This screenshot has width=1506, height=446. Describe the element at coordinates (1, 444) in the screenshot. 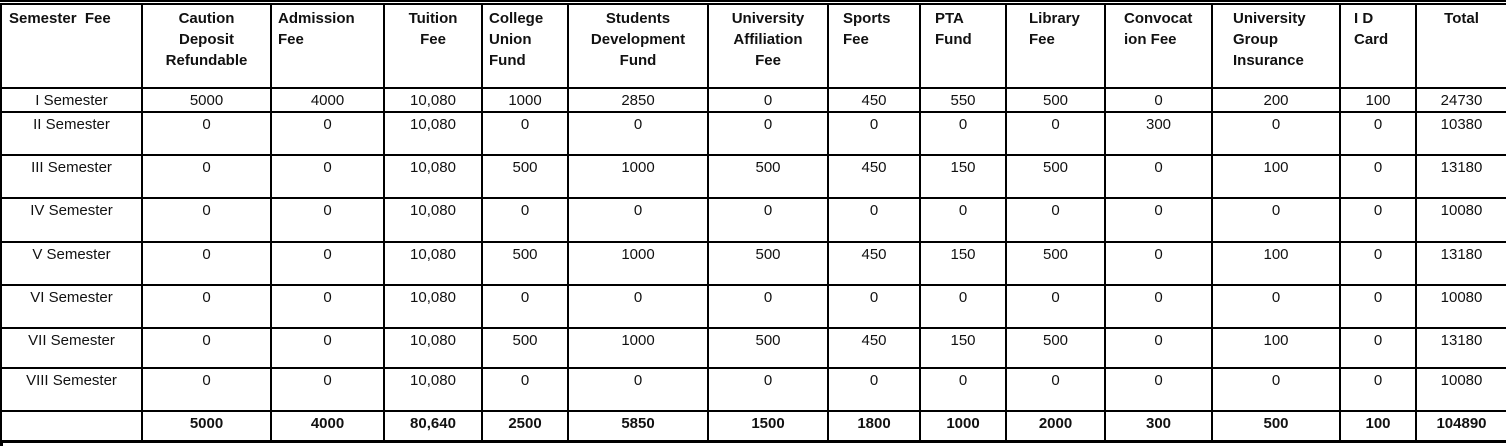

I see `next-row-border-stub` at that location.